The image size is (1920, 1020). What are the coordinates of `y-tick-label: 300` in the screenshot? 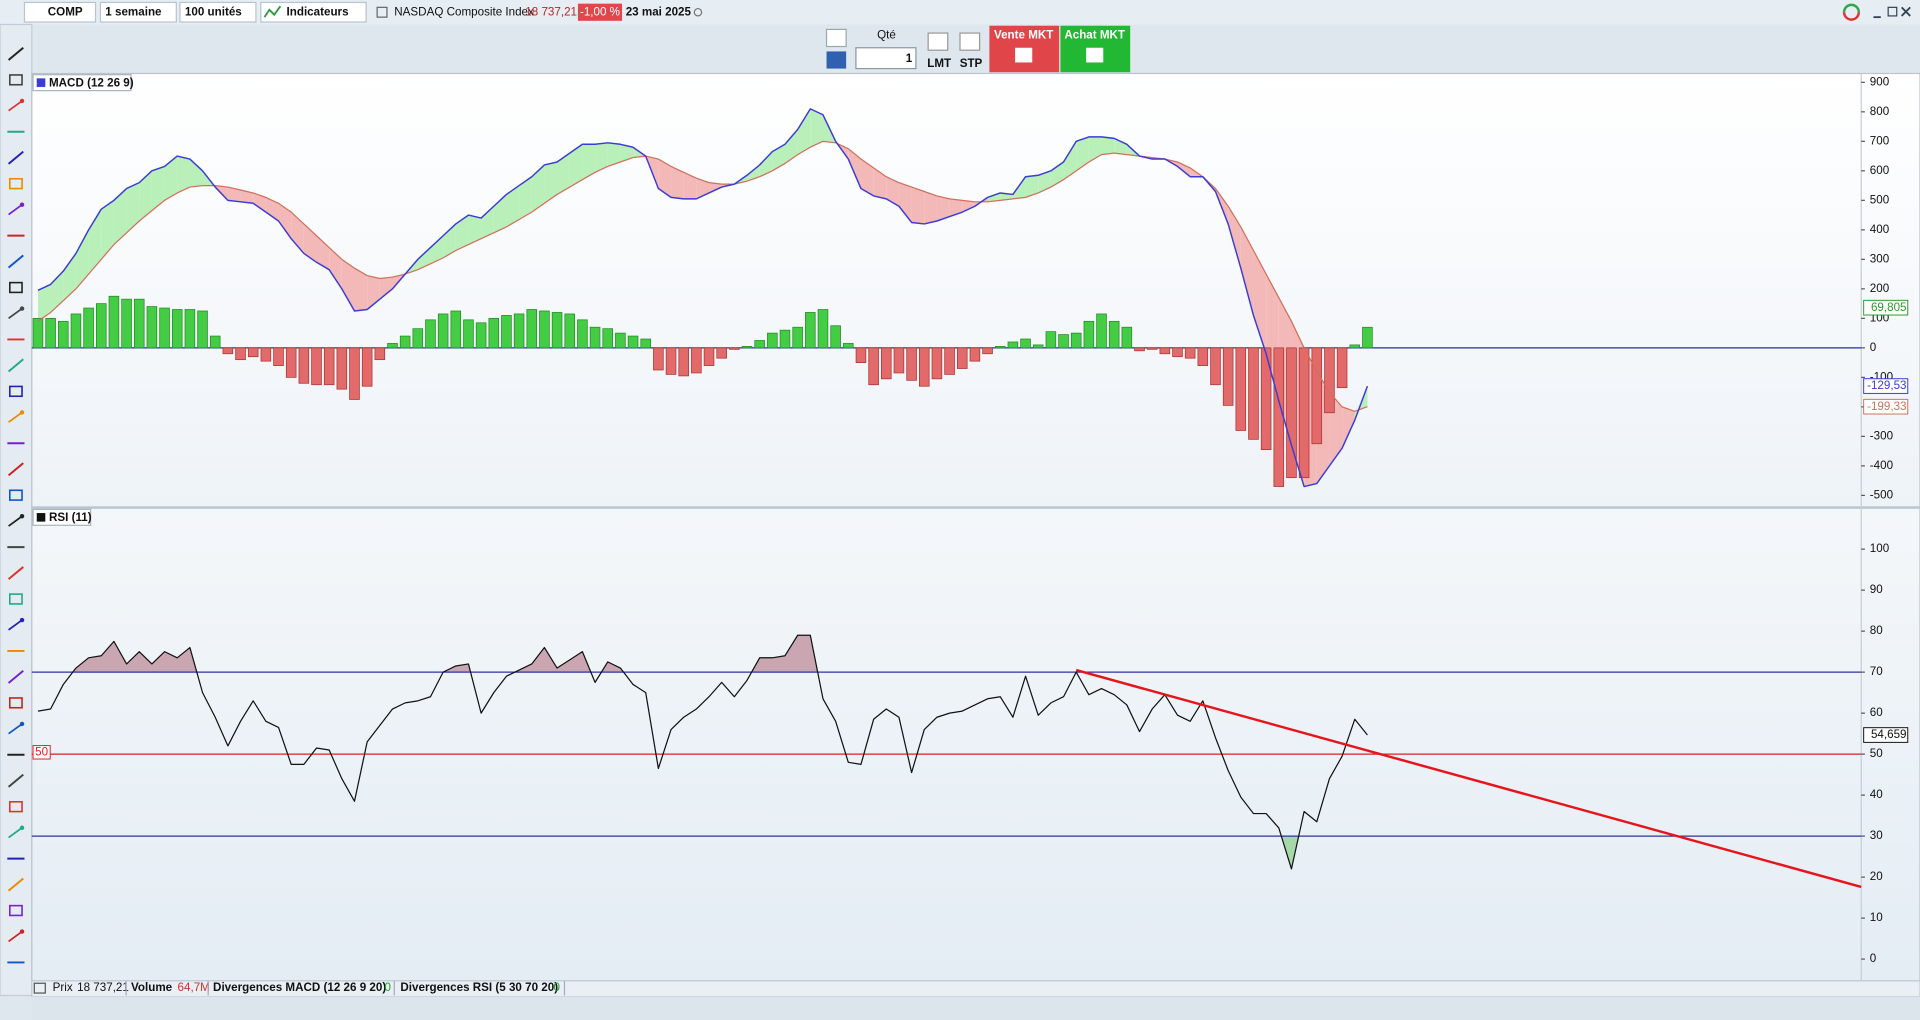 It's located at (1880, 258).